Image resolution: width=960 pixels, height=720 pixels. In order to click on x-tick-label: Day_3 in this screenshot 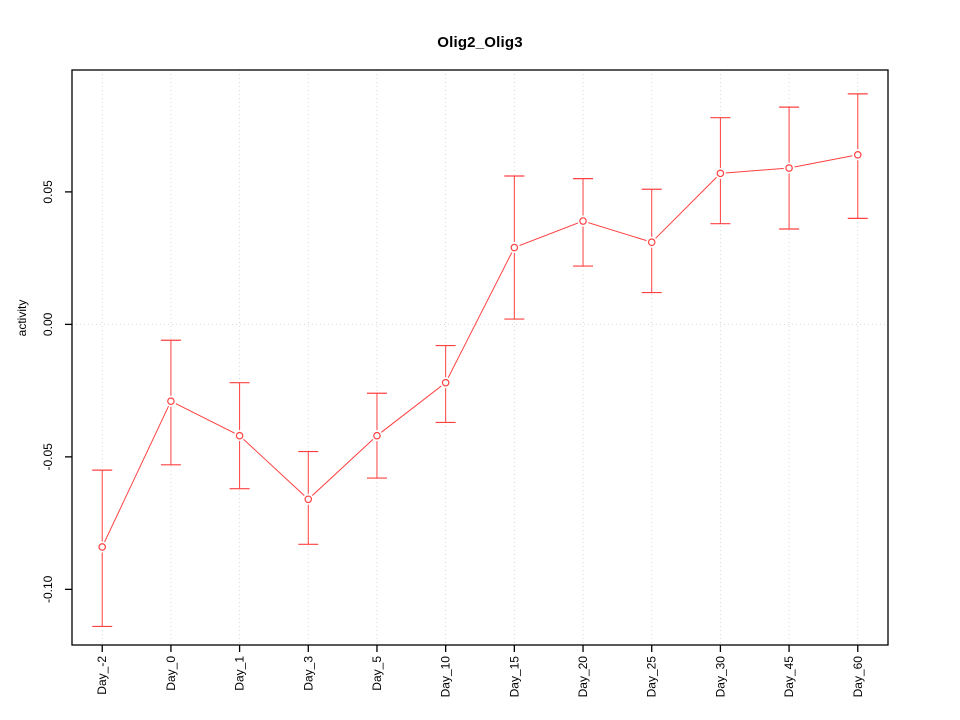, I will do `click(308, 673)`.